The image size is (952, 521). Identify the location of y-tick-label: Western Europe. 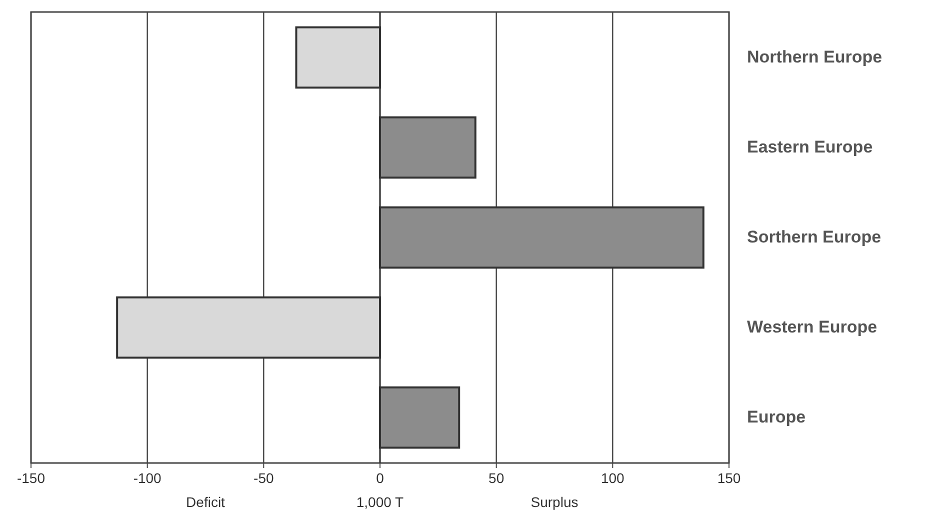
(812, 327).